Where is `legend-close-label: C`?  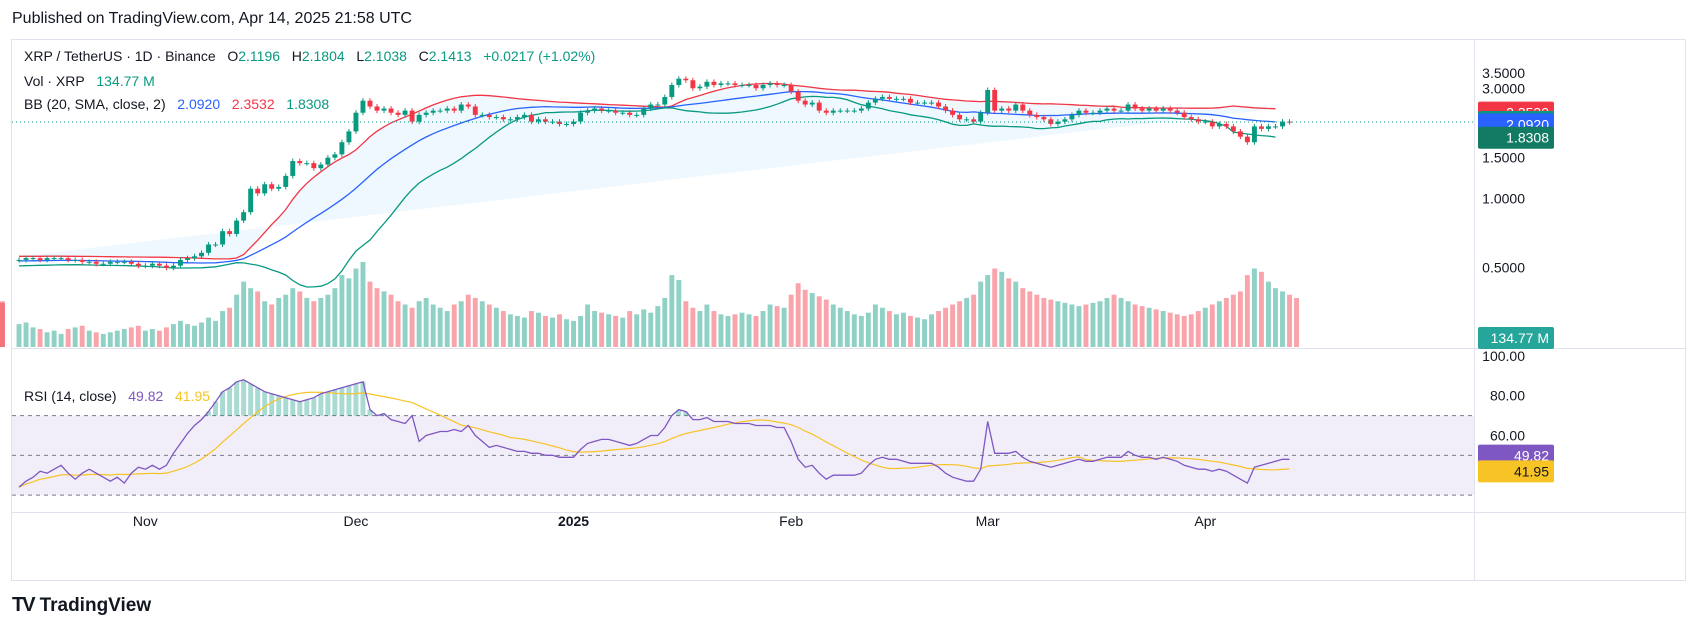 legend-close-label: C is located at coordinates (423, 56).